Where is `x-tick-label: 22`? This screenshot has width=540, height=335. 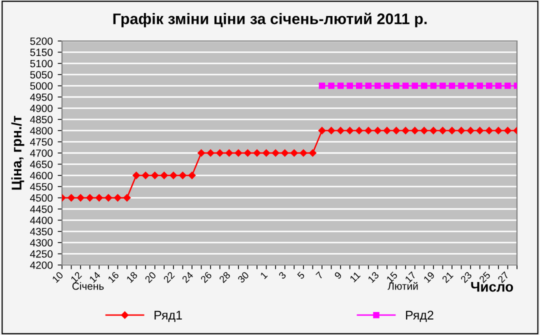 x-tick-label: 22 is located at coordinates (169, 277).